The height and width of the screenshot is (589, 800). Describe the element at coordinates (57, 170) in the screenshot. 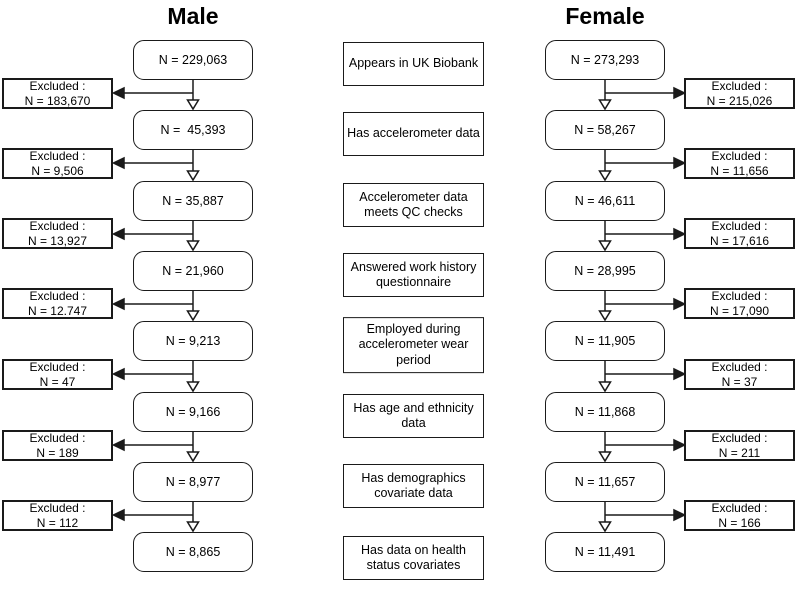

I see `excluded-n: N = 9,506` at that location.